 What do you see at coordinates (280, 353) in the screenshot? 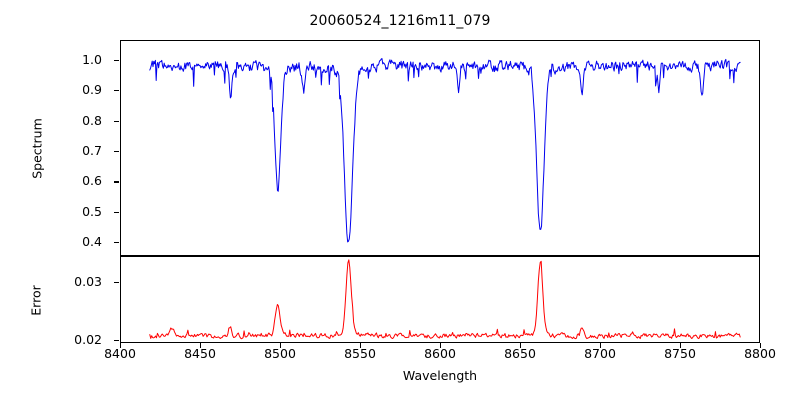
I see `x-tick-label: 8500` at bounding box center [280, 353].